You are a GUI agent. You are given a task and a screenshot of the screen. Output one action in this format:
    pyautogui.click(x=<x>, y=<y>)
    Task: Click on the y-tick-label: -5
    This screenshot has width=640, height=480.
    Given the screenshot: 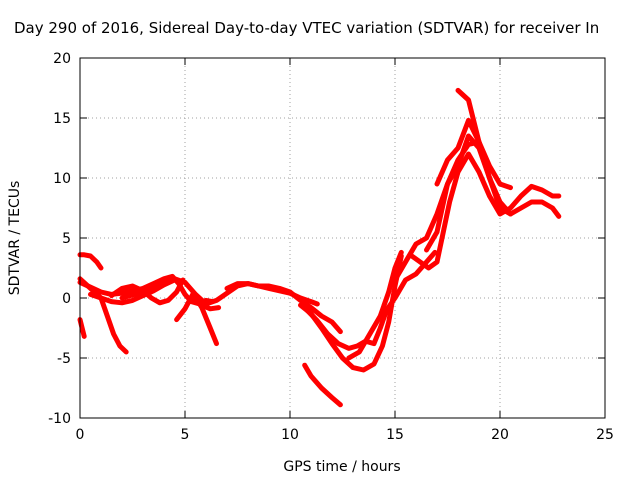 What is the action you would take?
    pyautogui.click(x=64, y=359)
    